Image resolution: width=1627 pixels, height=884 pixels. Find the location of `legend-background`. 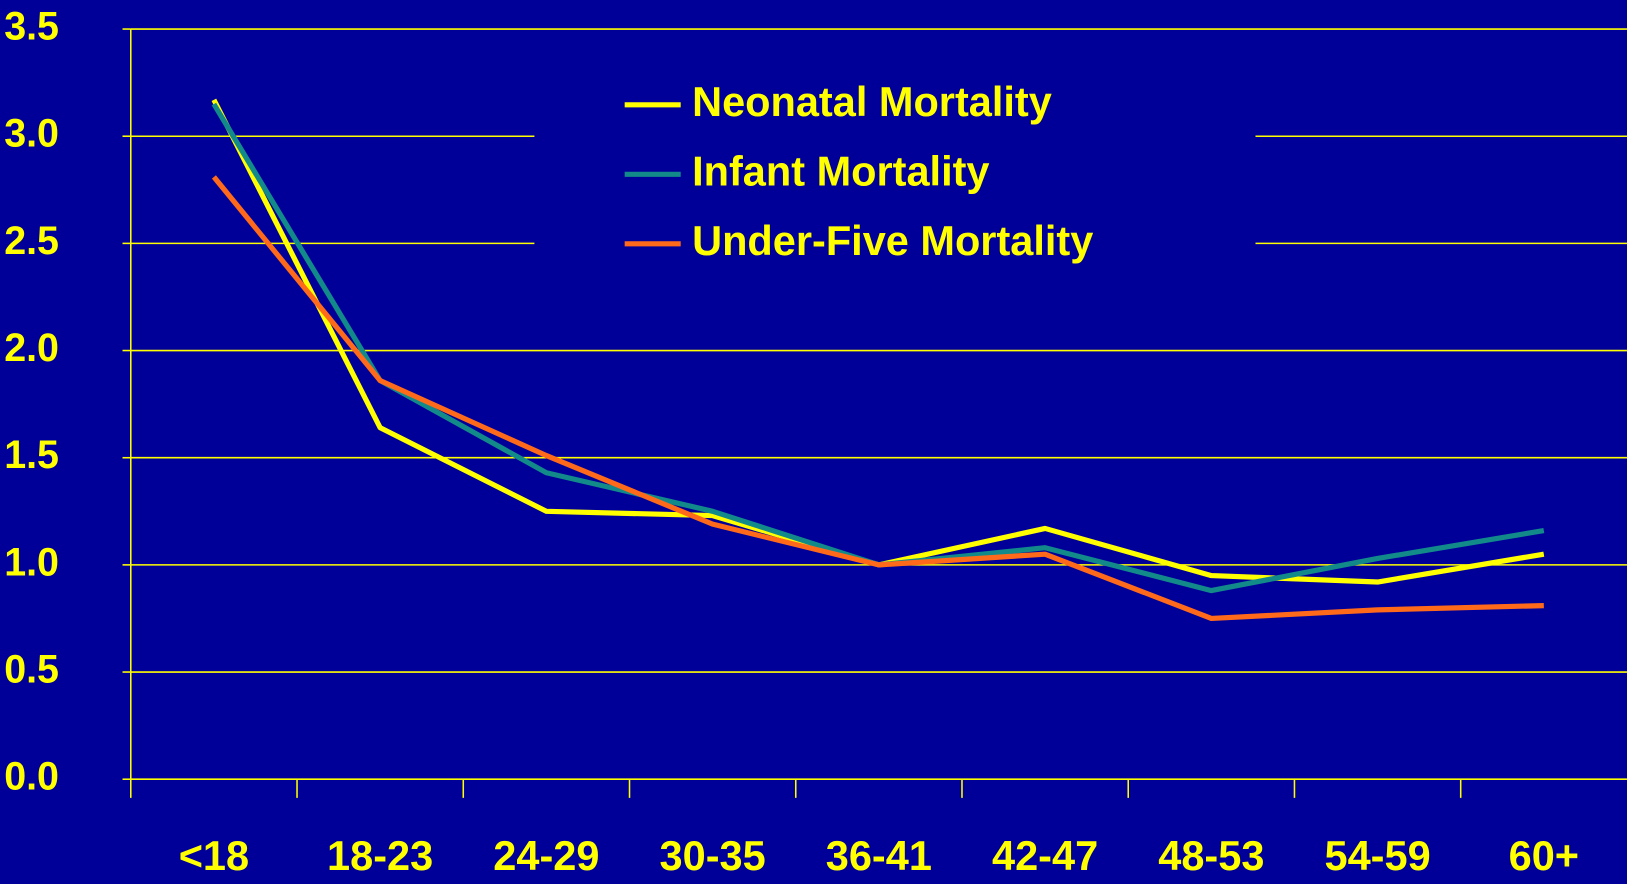

legend-background is located at coordinates (895, 168).